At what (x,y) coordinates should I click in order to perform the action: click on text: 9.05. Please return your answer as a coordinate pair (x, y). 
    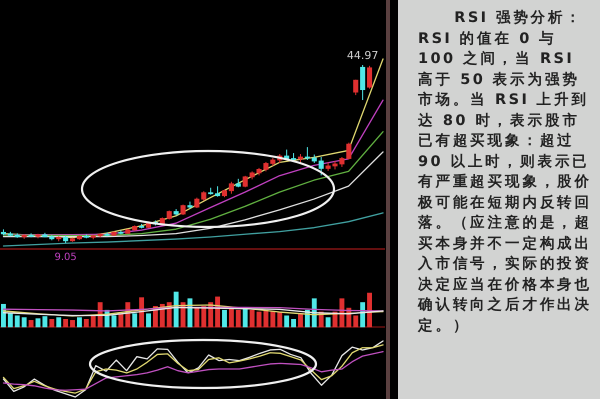
    Looking at the image, I should click on (65, 257).